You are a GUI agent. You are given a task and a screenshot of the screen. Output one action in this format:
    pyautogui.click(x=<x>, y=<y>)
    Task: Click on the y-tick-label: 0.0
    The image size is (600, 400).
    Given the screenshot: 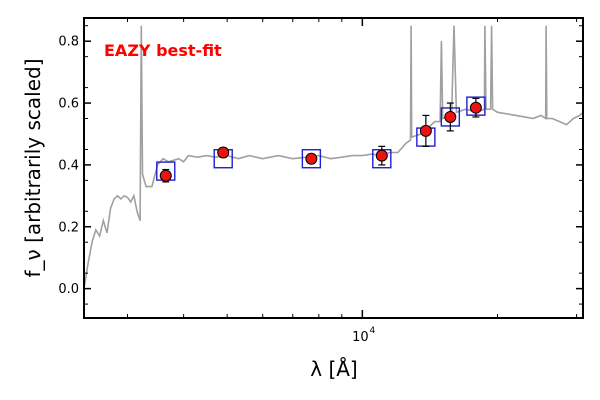 What is the action you would take?
    pyautogui.click(x=68, y=289)
    